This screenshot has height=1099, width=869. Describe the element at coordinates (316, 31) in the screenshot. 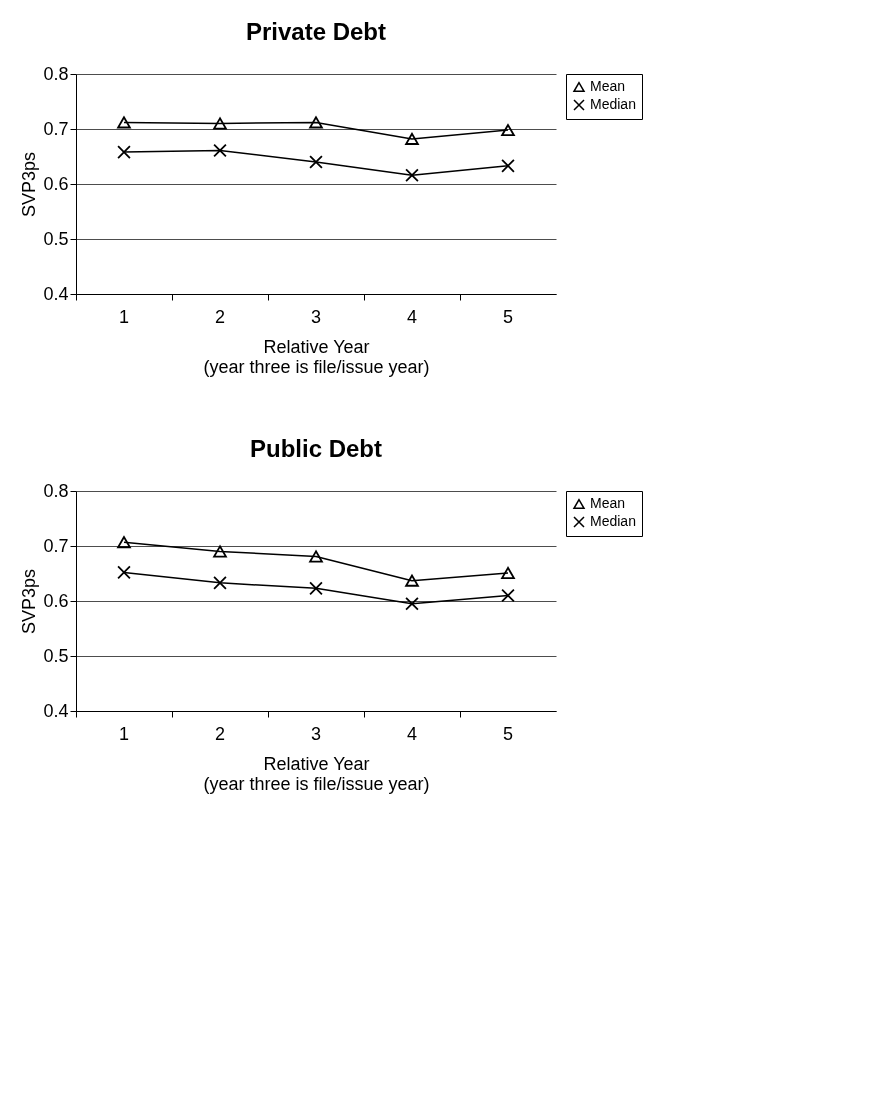

I see `chart-title: Private Debt` at that location.